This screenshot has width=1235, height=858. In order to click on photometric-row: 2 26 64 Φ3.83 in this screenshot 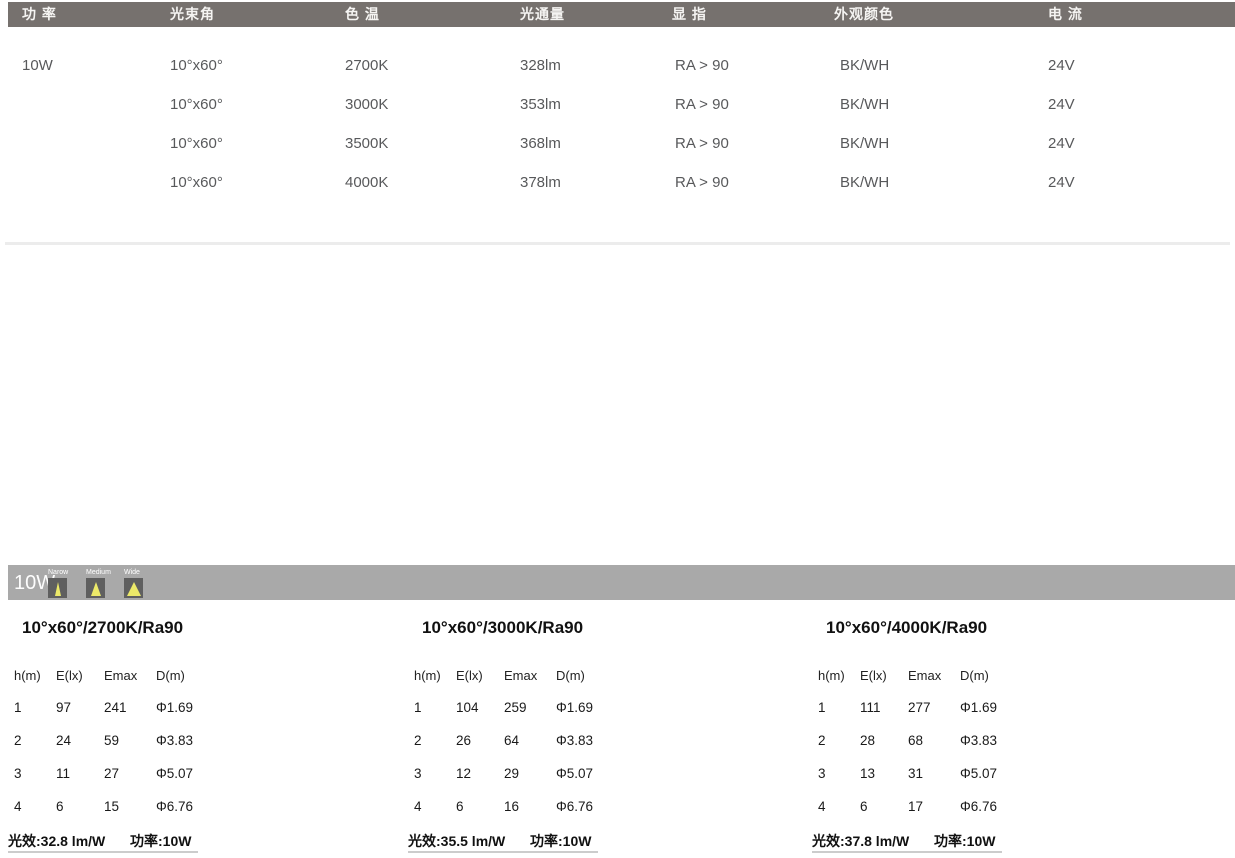, I will do `click(504, 740)`.